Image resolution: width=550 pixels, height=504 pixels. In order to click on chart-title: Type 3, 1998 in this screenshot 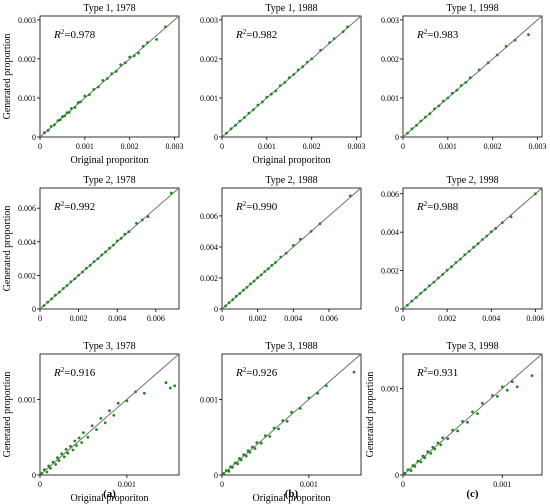, I will do `click(472, 346)`.